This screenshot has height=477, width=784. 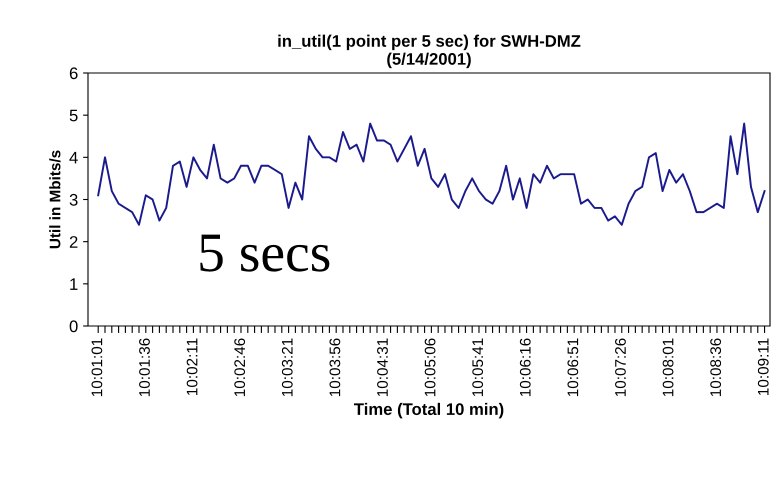 I want to click on chart-title: in_util(1 point per 5 sec) for SWH-DMZ (5/14/2001), so click(x=429, y=51).